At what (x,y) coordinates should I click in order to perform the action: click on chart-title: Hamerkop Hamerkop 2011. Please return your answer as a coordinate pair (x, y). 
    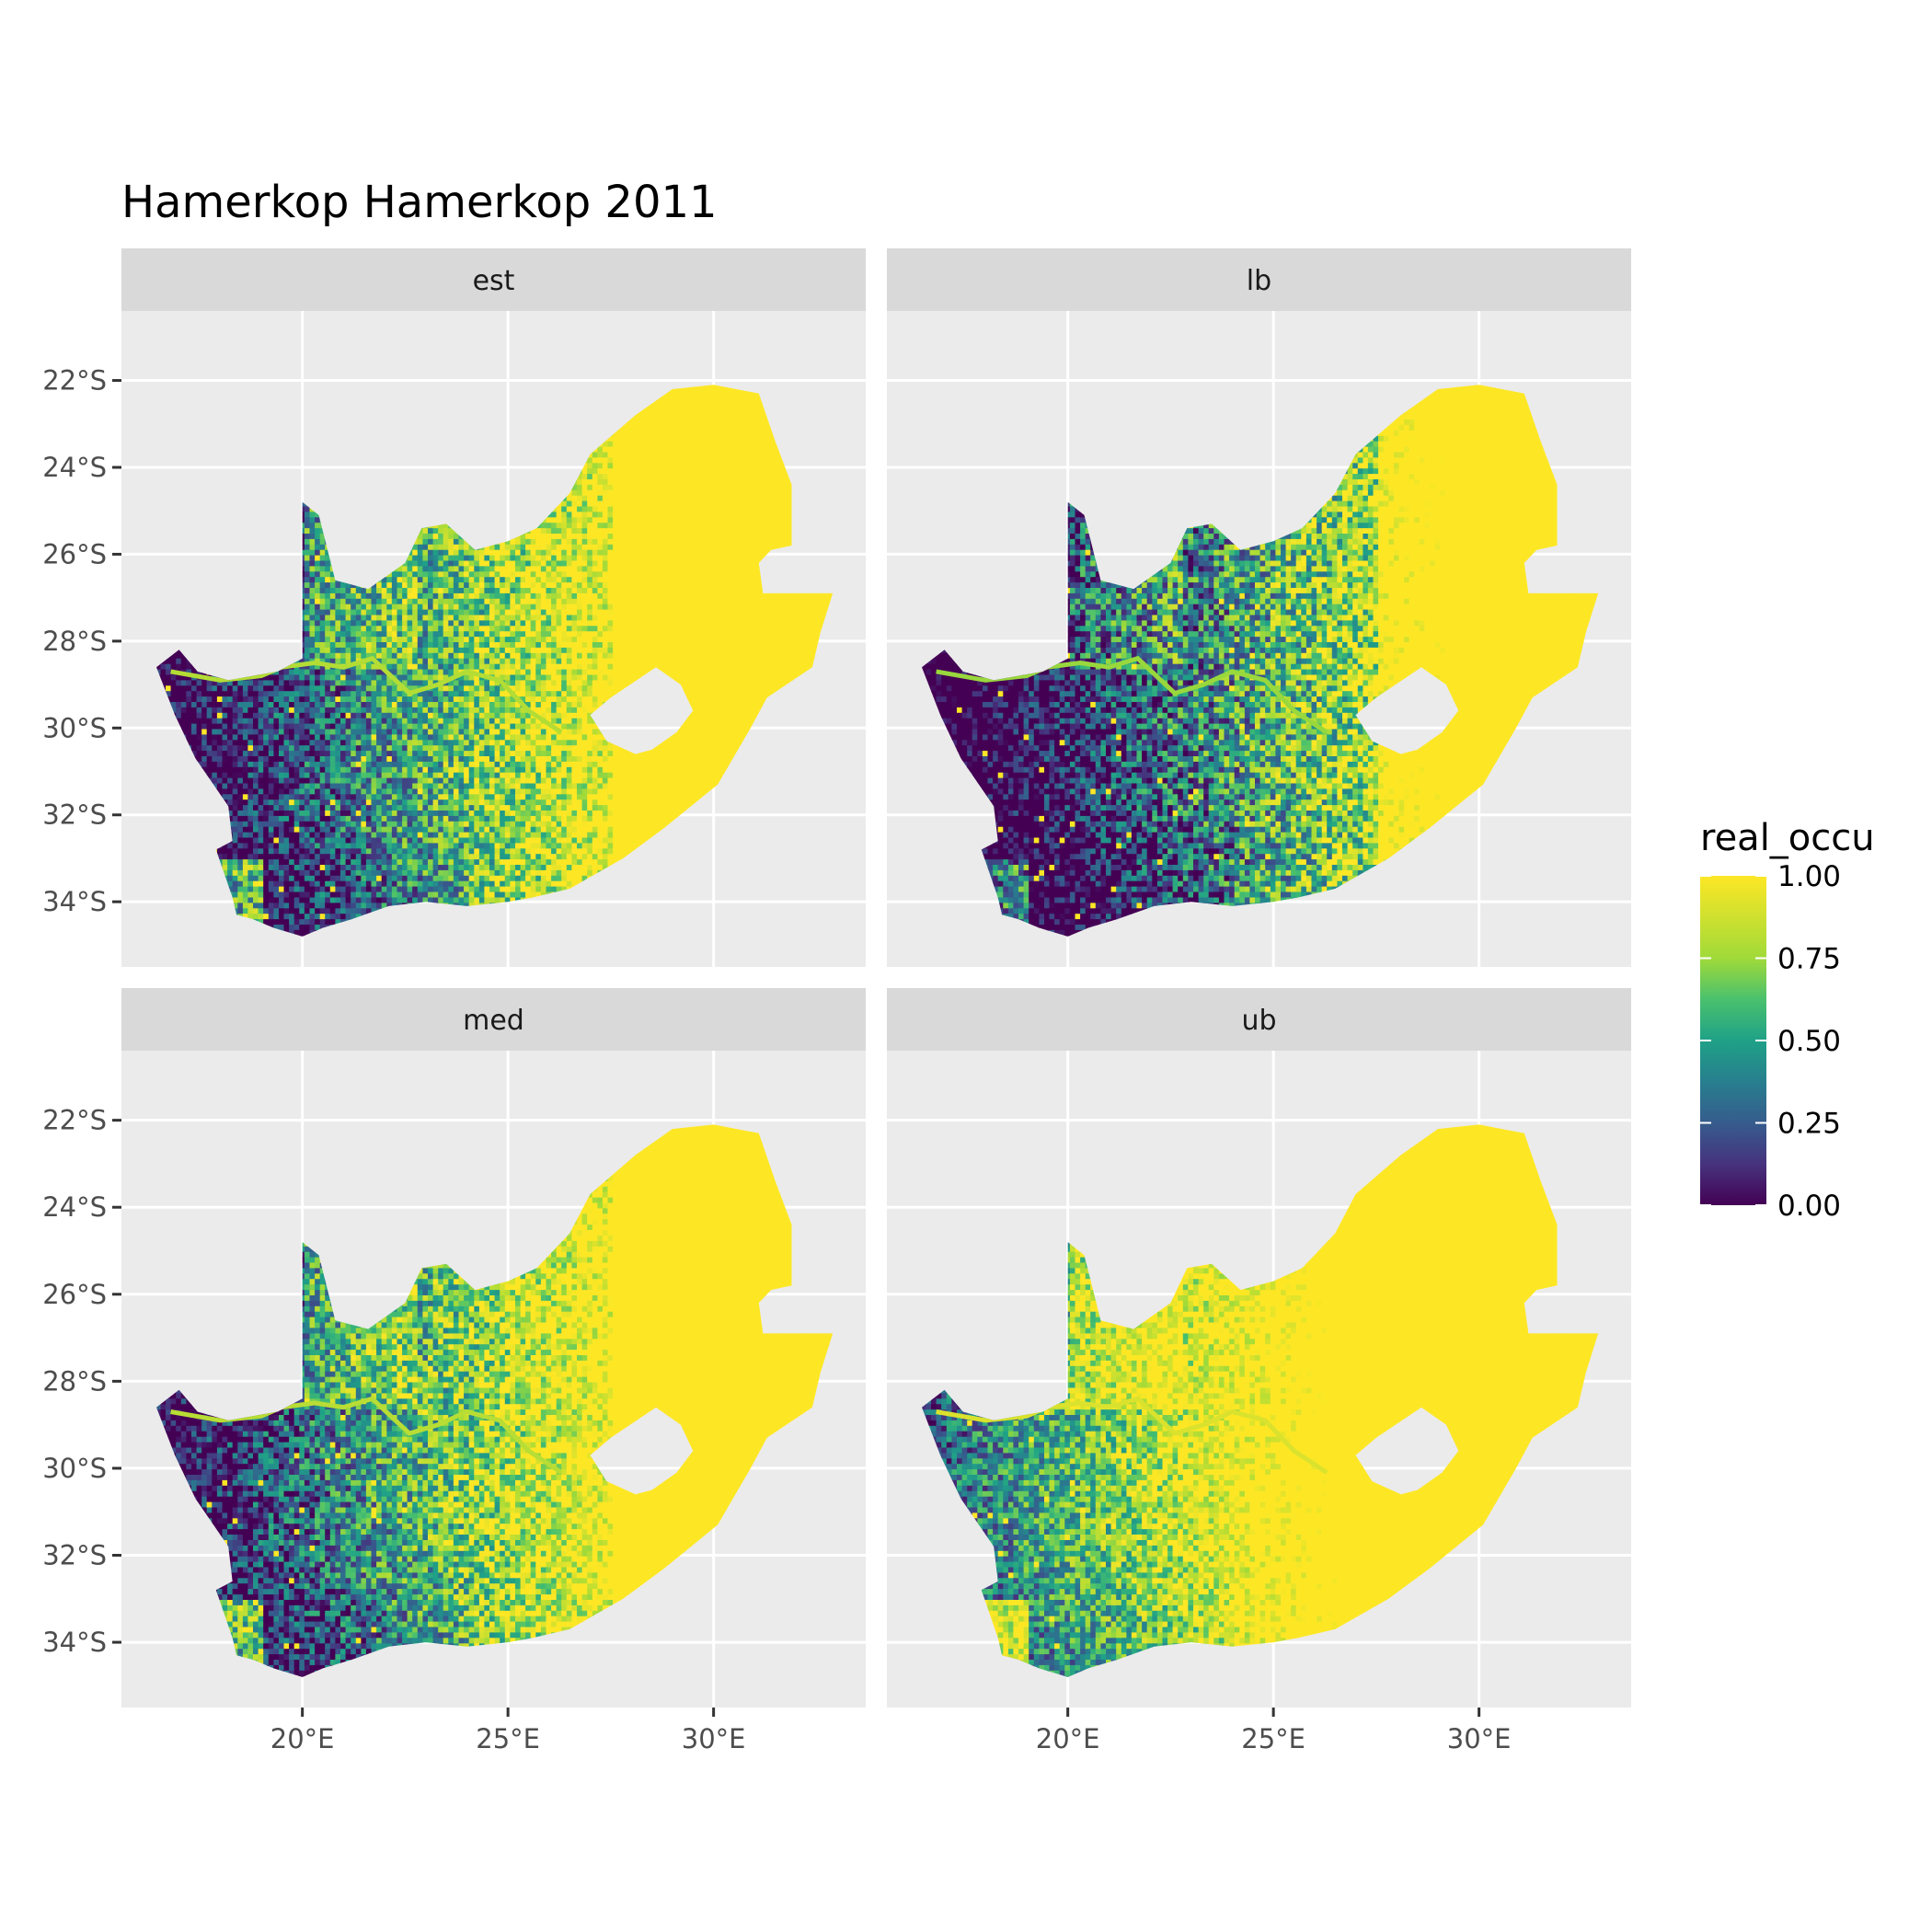
    Looking at the image, I should click on (419, 202).